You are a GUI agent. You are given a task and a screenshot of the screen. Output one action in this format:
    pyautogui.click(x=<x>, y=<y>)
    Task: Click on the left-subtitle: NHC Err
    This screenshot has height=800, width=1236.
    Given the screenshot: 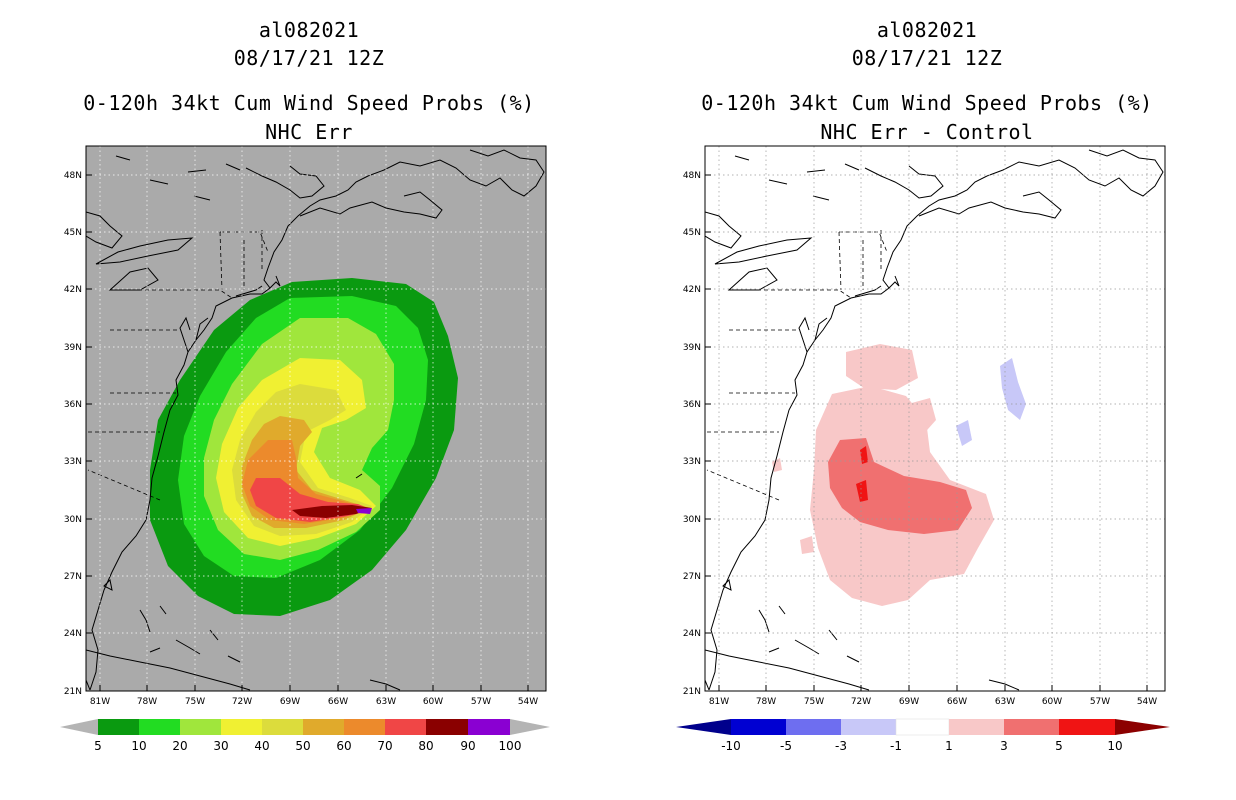 What is the action you would take?
    pyautogui.click(x=309, y=132)
    